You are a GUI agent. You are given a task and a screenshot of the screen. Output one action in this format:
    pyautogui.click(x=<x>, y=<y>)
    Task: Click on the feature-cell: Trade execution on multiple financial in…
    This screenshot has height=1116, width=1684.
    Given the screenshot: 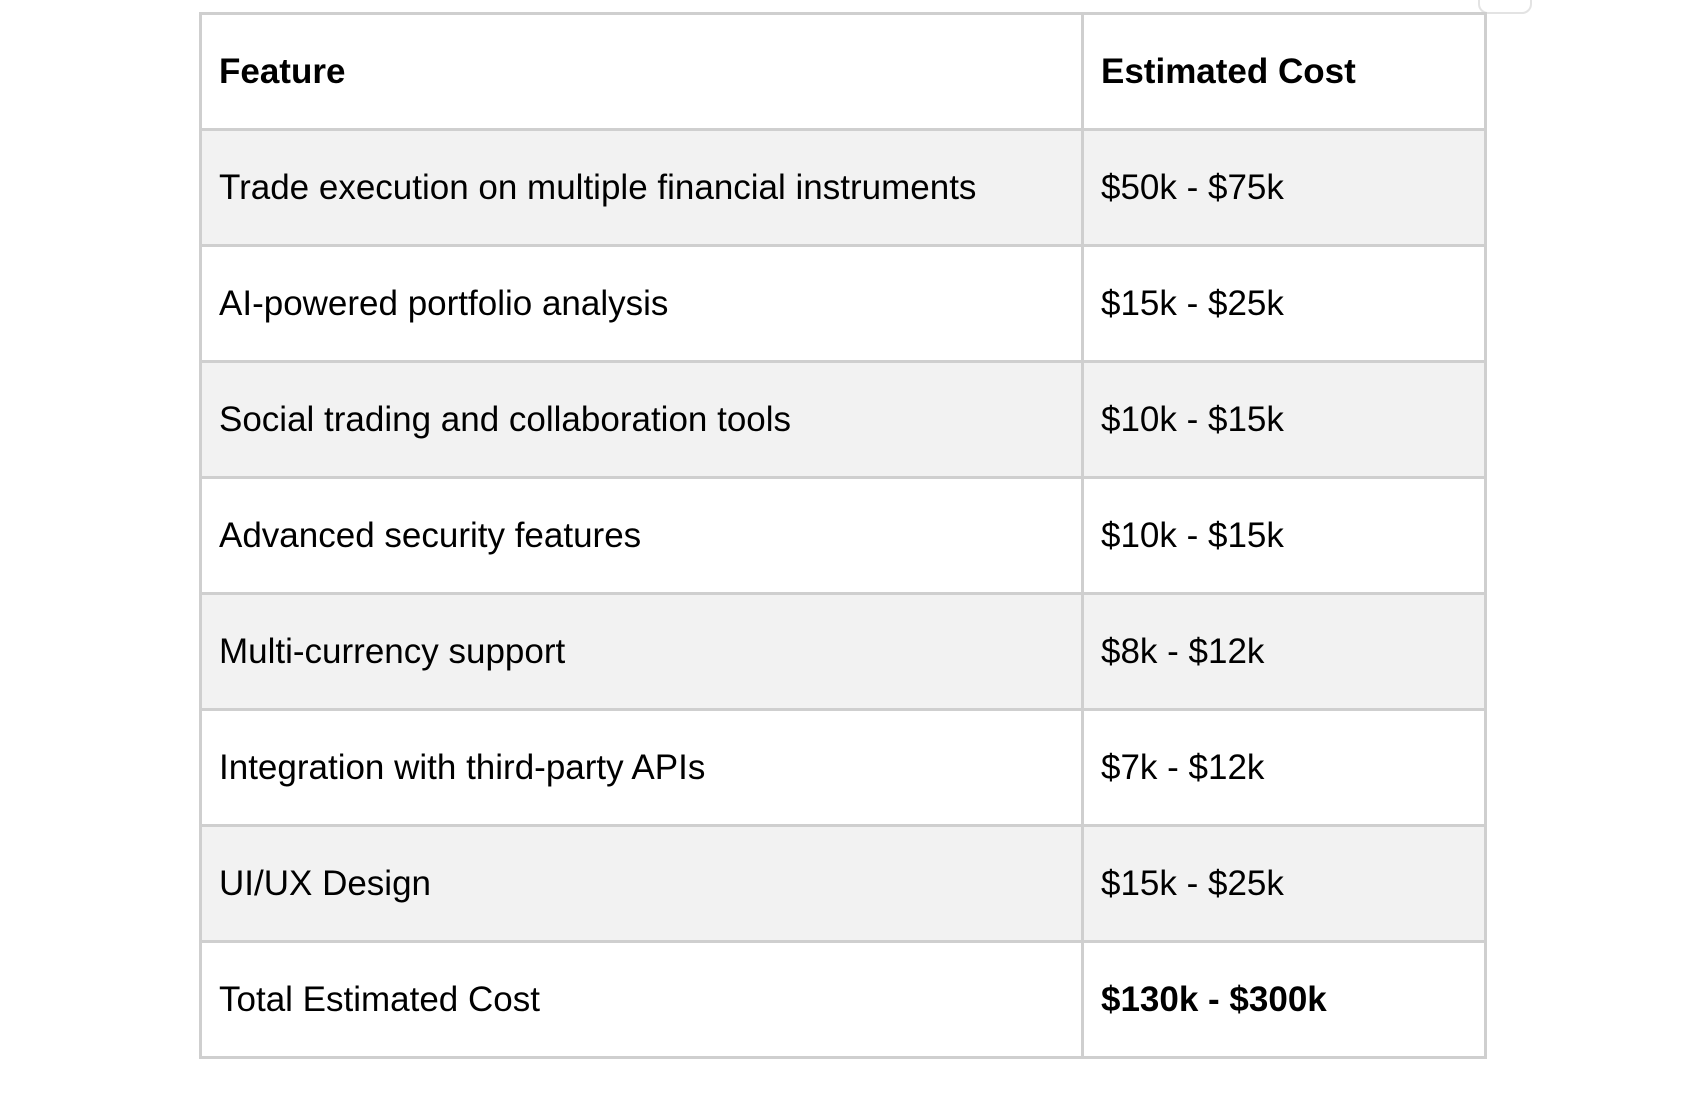 What is the action you would take?
    pyautogui.click(x=641, y=187)
    